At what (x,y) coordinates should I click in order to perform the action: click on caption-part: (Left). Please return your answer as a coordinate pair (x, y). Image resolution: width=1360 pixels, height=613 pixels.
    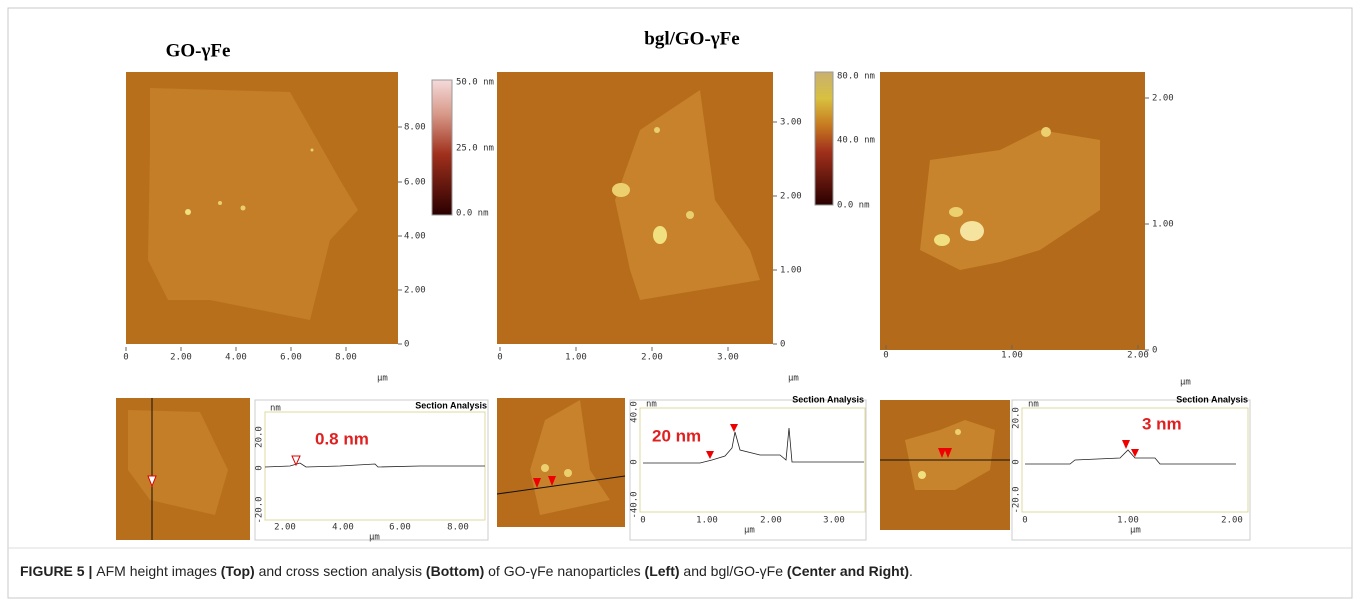
    Looking at the image, I should click on (662, 571).